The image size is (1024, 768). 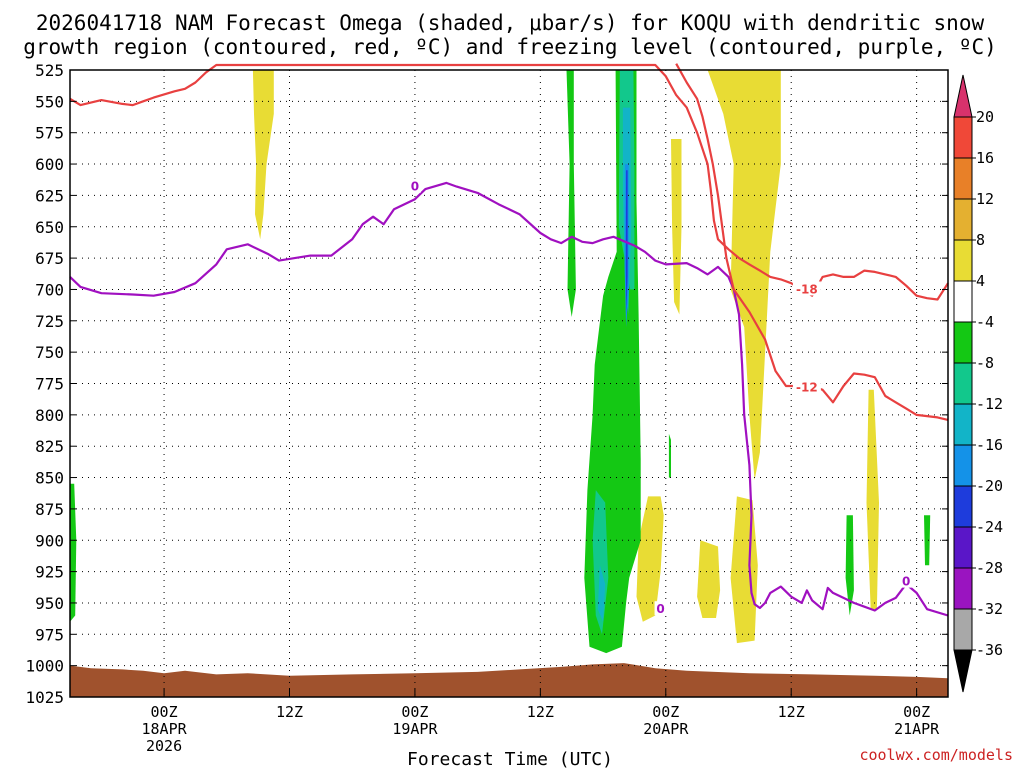 I want to click on contour-12c-isotherm-red, so click(x=812, y=242).